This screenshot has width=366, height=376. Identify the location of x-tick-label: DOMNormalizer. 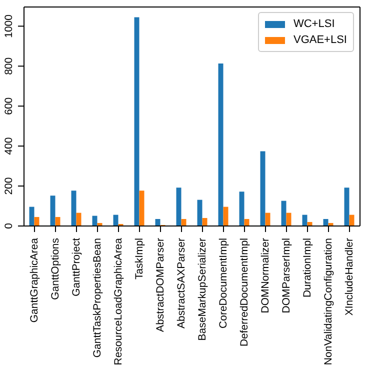
(266, 276).